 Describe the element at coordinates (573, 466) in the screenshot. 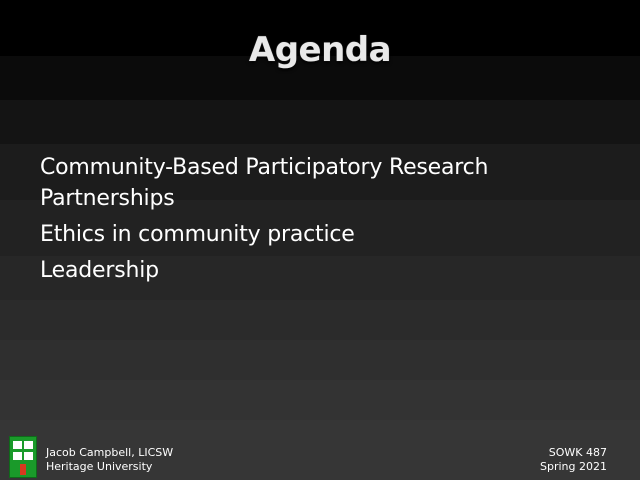

I see `footer-term: Spring 2021` at that location.